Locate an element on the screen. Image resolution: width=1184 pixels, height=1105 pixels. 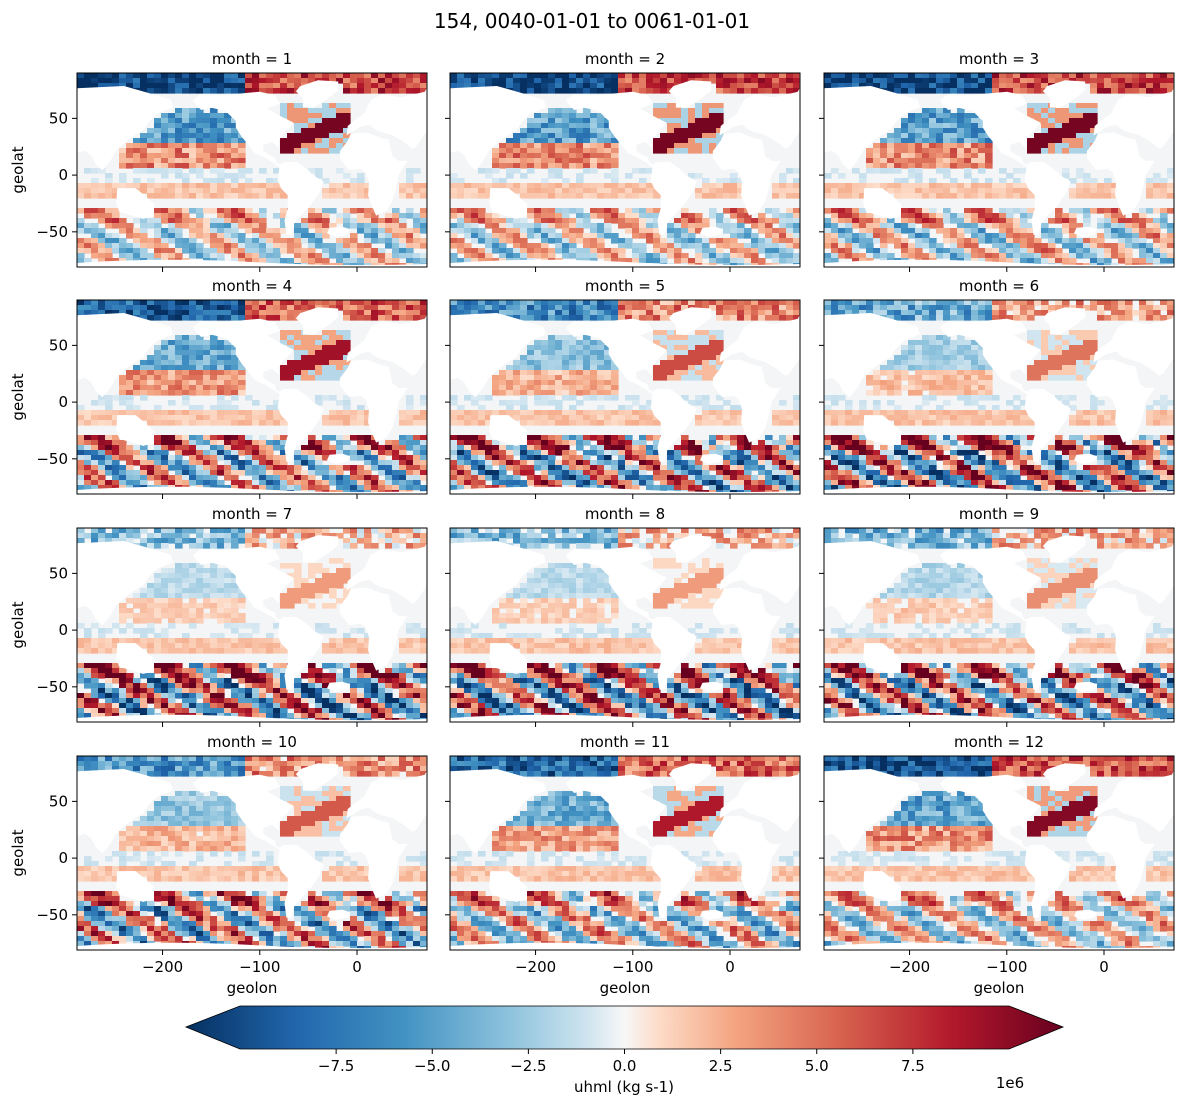
panel-title: month = 3 is located at coordinates (999, 59).